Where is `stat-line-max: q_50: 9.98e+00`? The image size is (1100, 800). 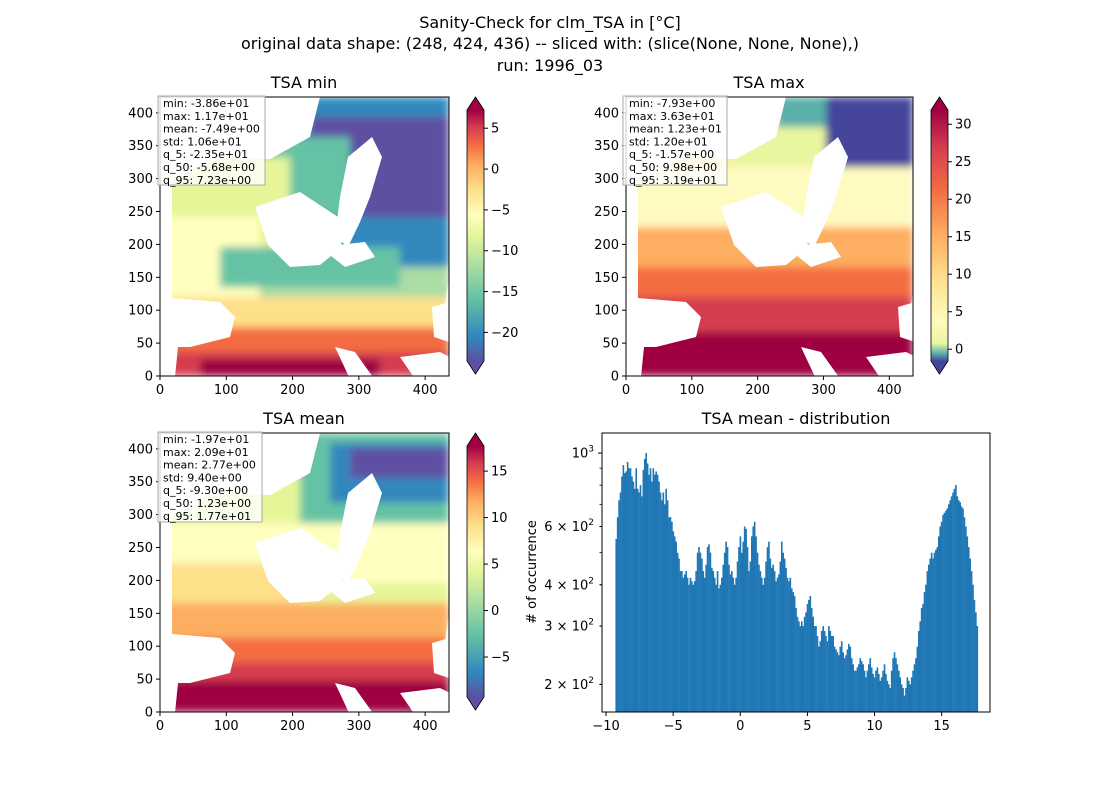
stat-line-max: q_50: 9.98e+00 is located at coordinates (673, 167).